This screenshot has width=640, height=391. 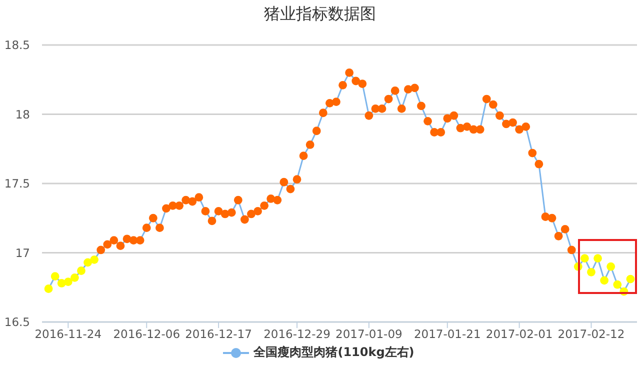 What do you see at coordinates (17, 322) in the screenshot?
I see `y-tick-label: 16.5` at bounding box center [17, 322].